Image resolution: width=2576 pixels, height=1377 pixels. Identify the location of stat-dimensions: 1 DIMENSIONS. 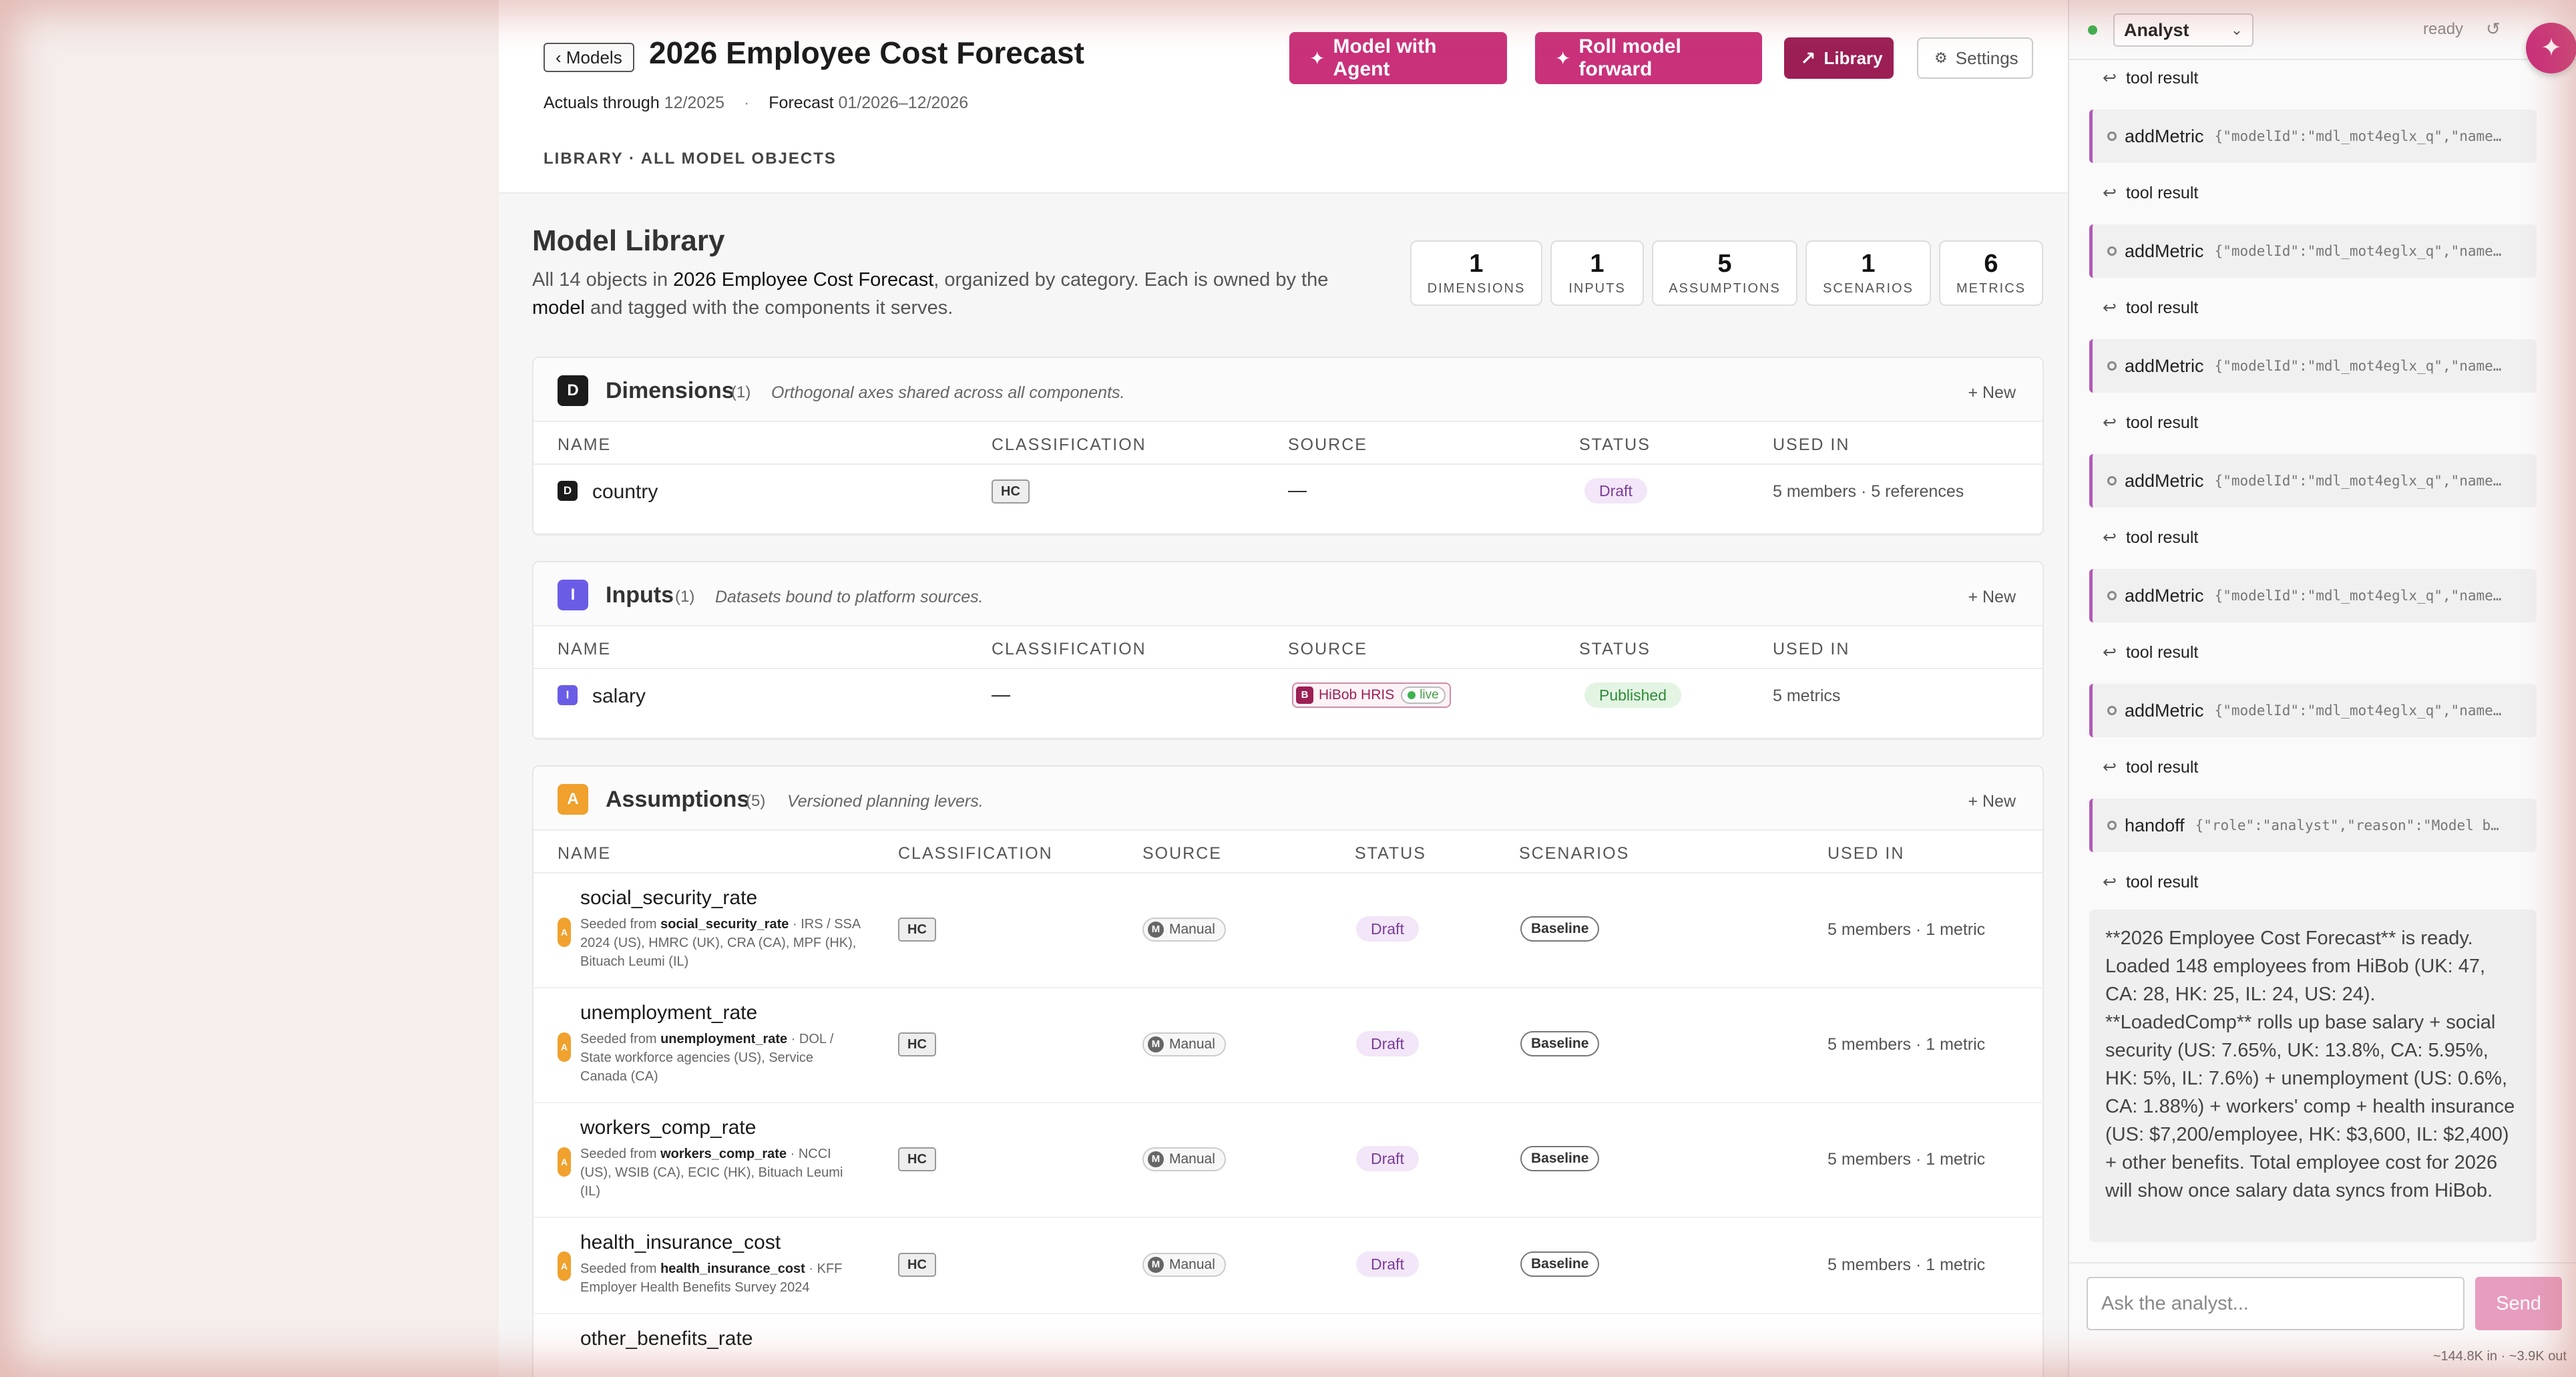
(1476, 273).